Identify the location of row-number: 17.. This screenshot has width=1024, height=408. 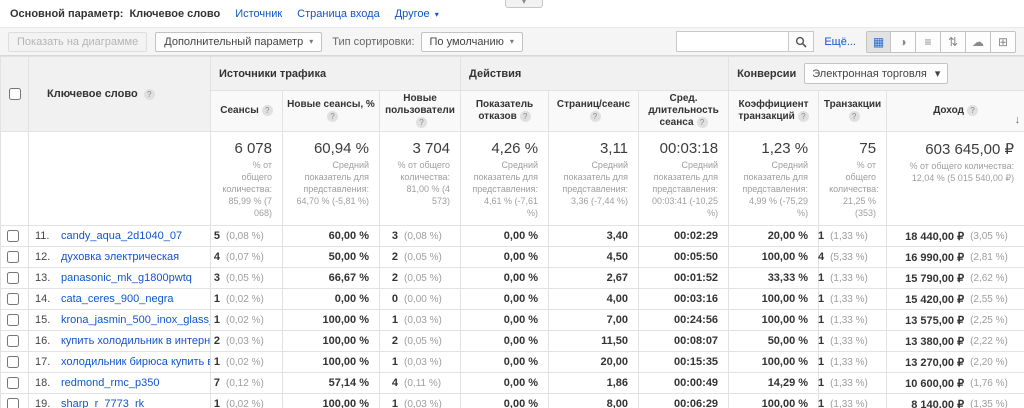
(43, 362).